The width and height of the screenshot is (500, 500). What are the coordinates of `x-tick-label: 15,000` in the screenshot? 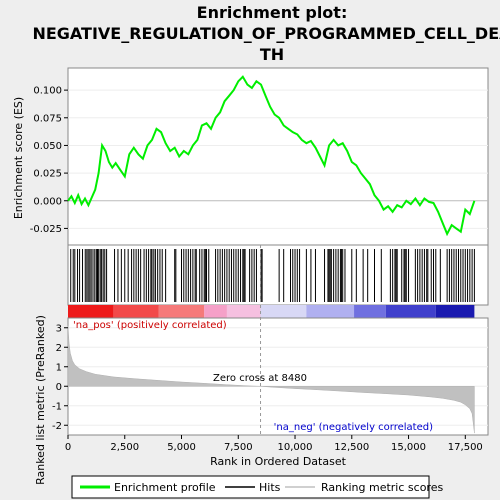 It's located at (408, 447).